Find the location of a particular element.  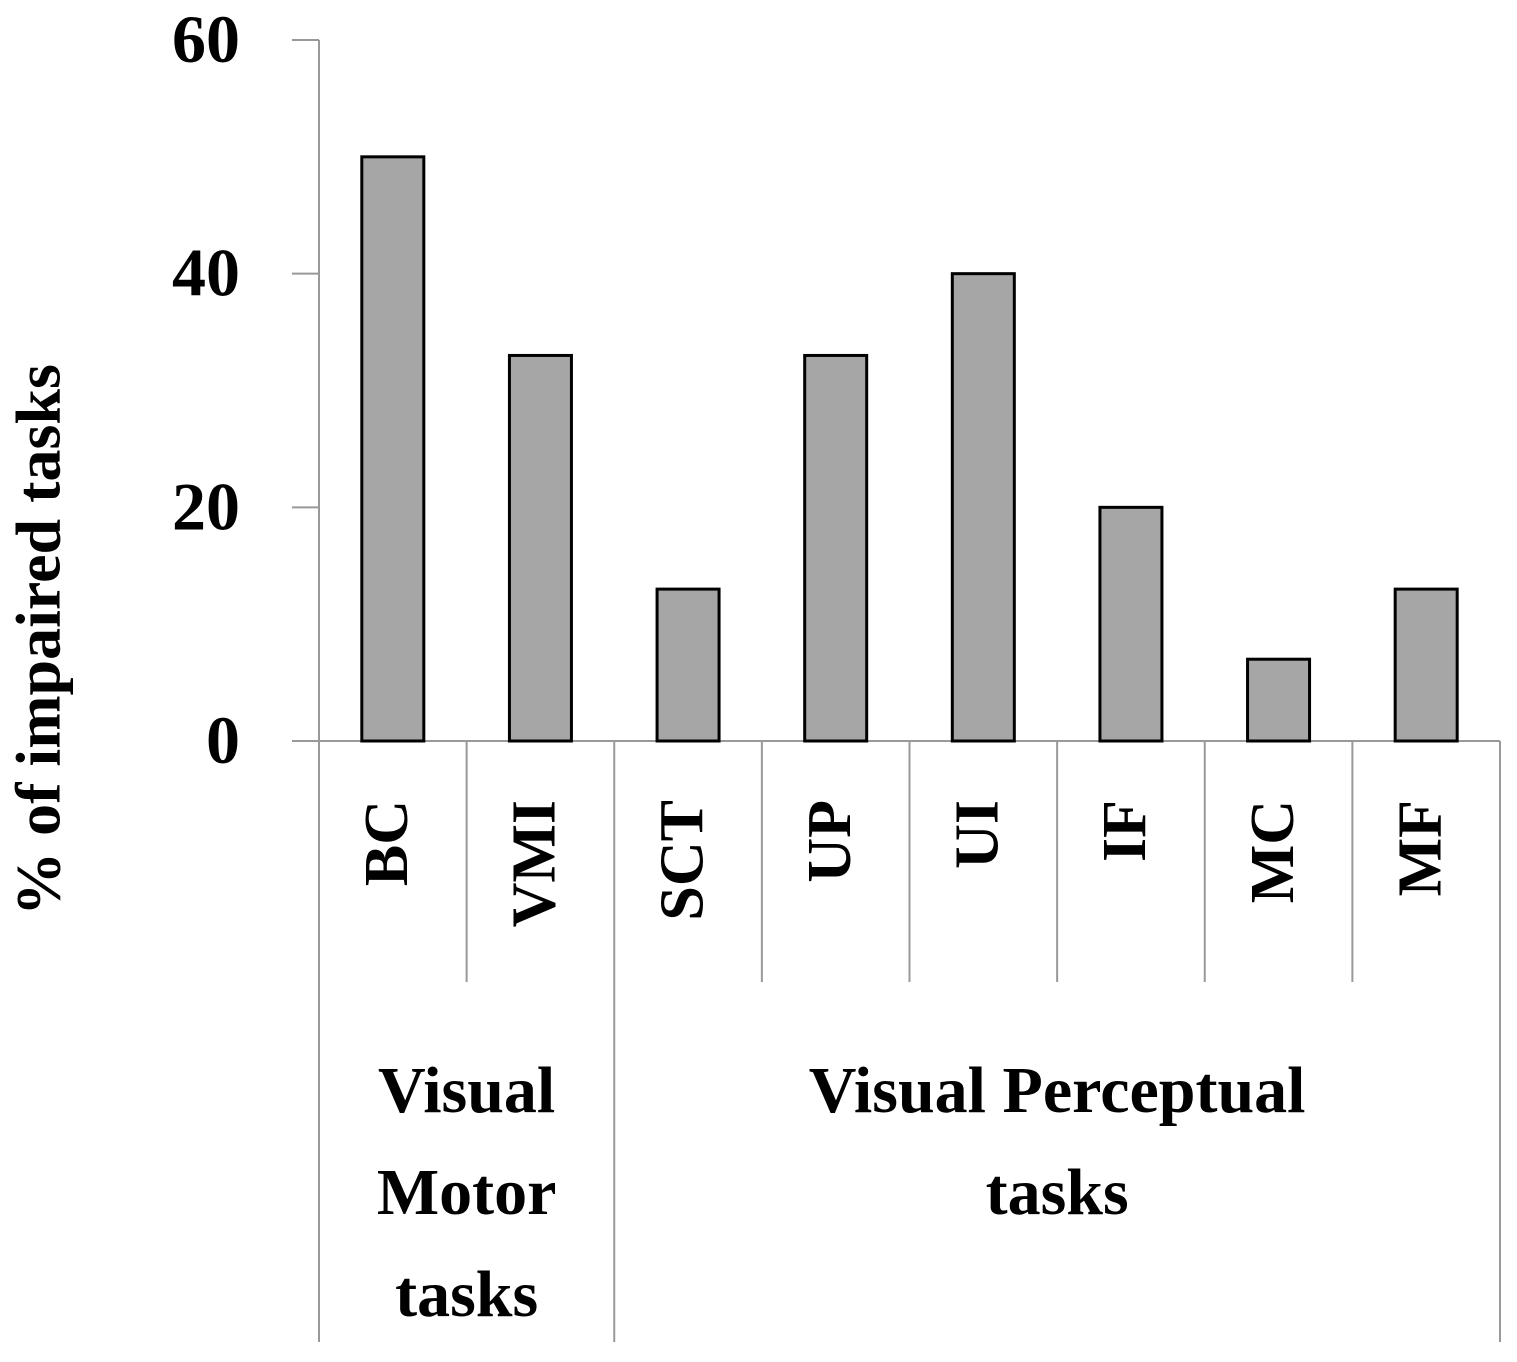

x-tick-label: UI is located at coordinates (978, 834).